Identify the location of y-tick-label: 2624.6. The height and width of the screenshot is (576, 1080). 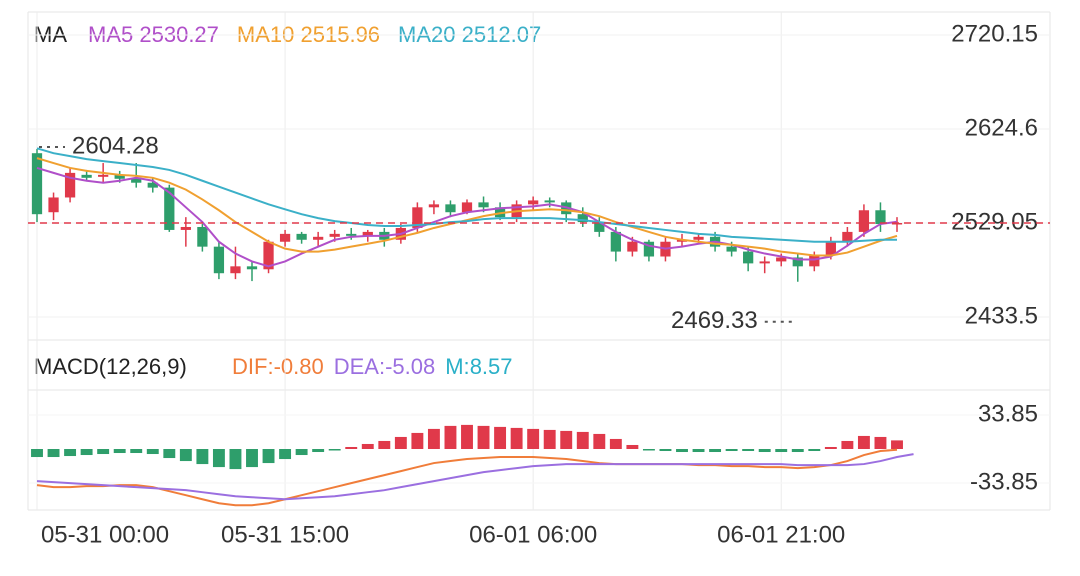
(1001, 127).